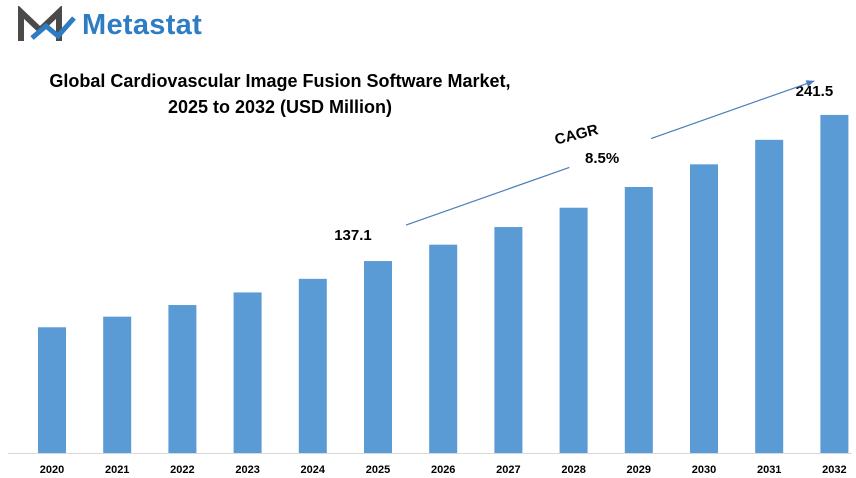 The width and height of the screenshot is (856, 478). What do you see at coordinates (573, 470) in the screenshot?
I see `x-tick-label-2028: 2028` at bounding box center [573, 470].